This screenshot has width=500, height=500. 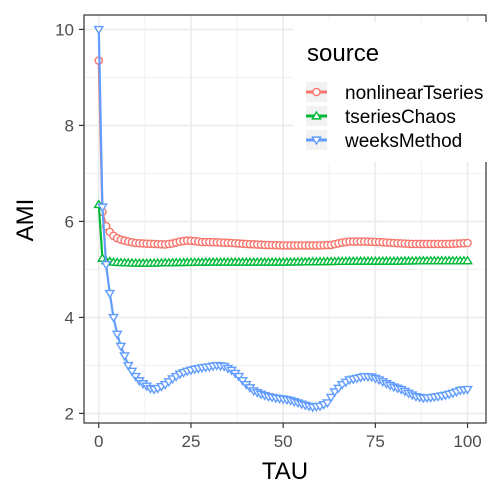 What do you see at coordinates (283, 233) in the screenshot?
I see `series-tserieschaos` at bounding box center [283, 233].